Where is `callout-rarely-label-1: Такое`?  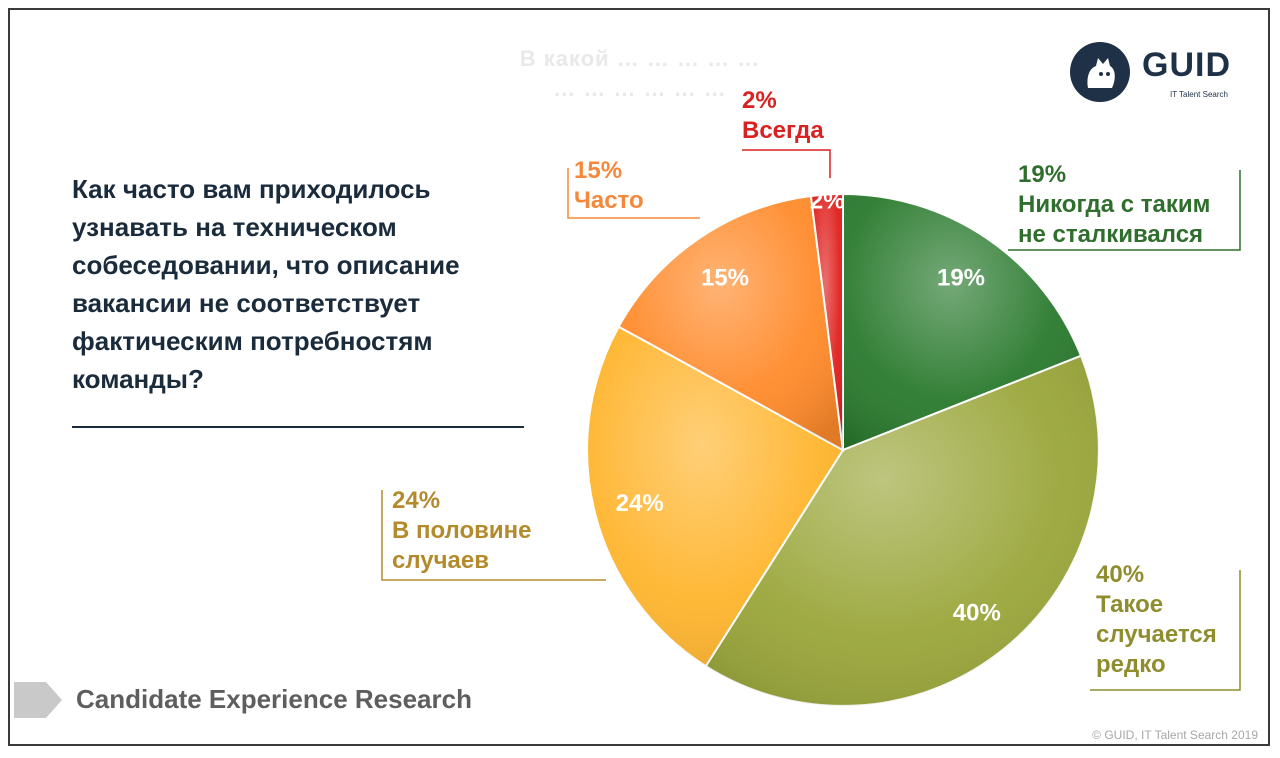 callout-rarely-label-1: Такое is located at coordinates (1130, 604).